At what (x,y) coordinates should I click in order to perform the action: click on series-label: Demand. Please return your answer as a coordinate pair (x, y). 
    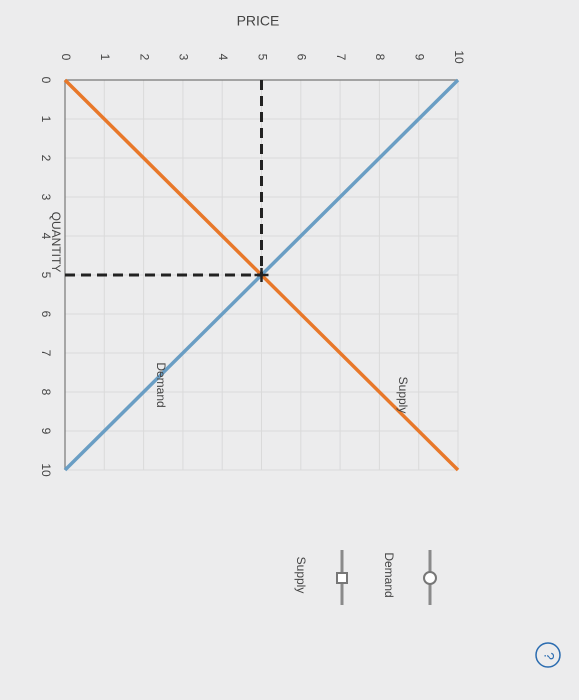
    Looking at the image, I should click on (161, 384).